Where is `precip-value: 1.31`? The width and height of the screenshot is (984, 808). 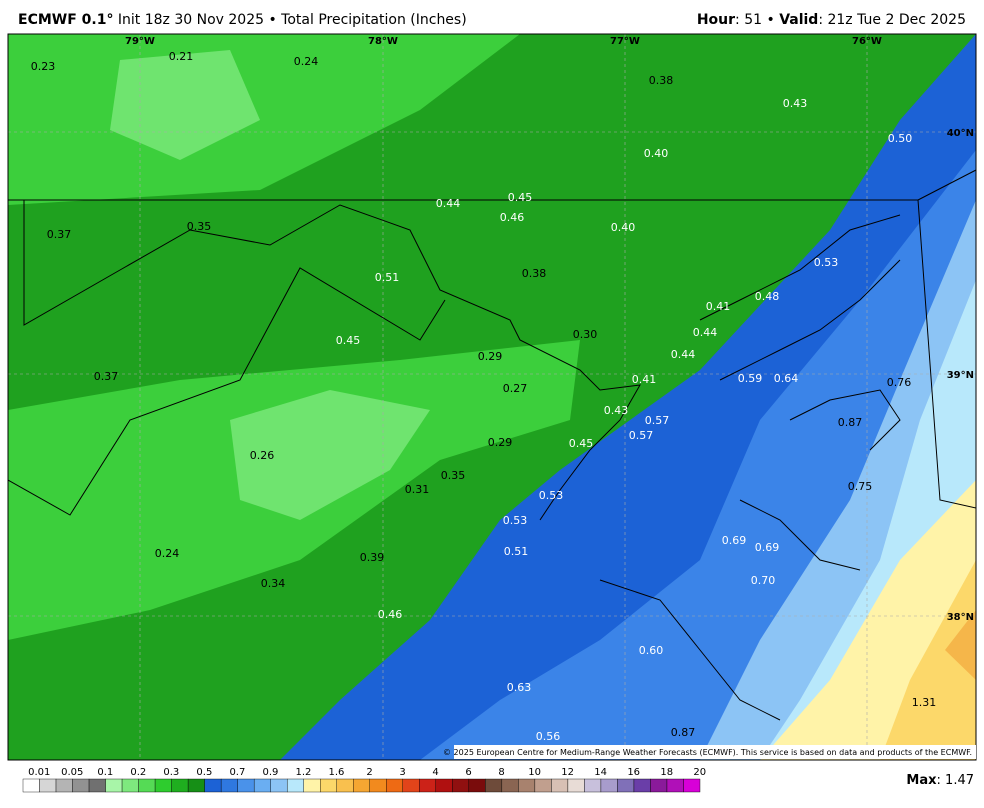
precip-value: 1.31 is located at coordinates (924, 702).